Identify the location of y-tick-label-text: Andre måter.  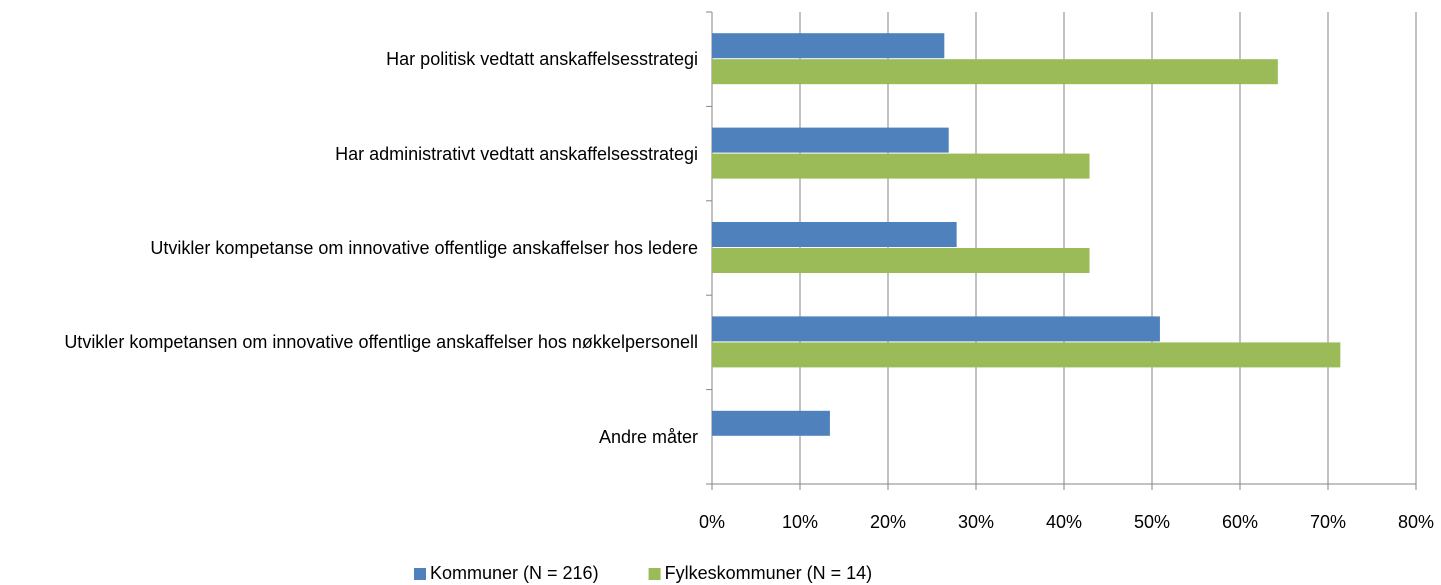
(648, 436).